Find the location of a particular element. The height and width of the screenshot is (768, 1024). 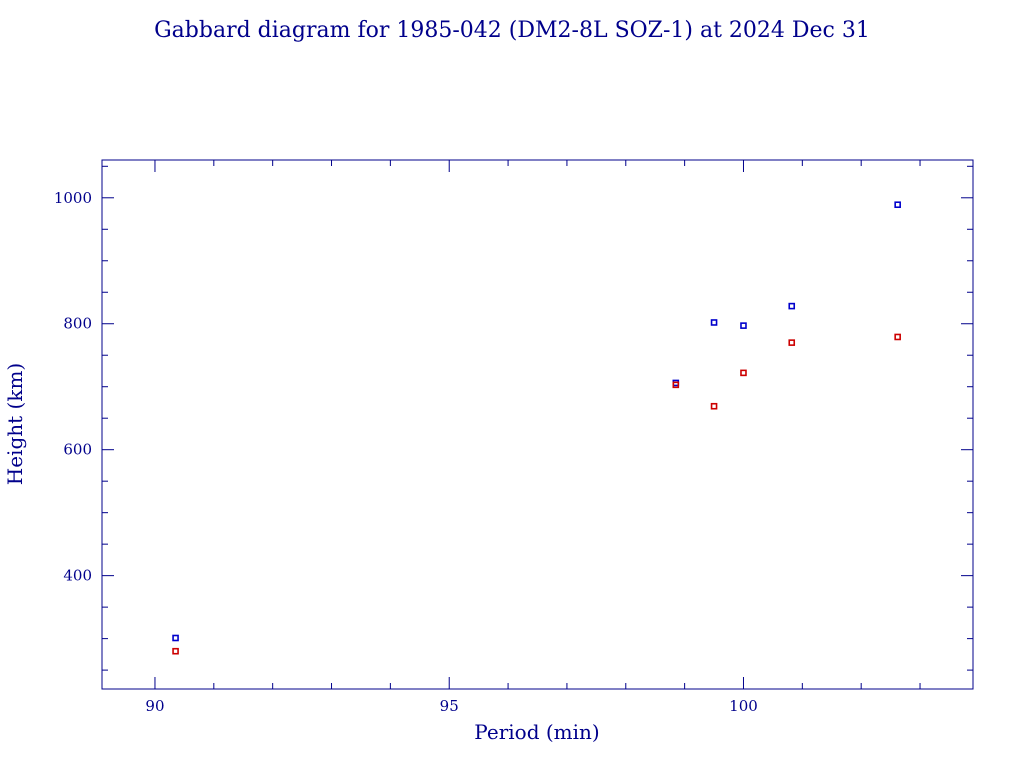

y-tick-label: 600 is located at coordinates (77, 450).